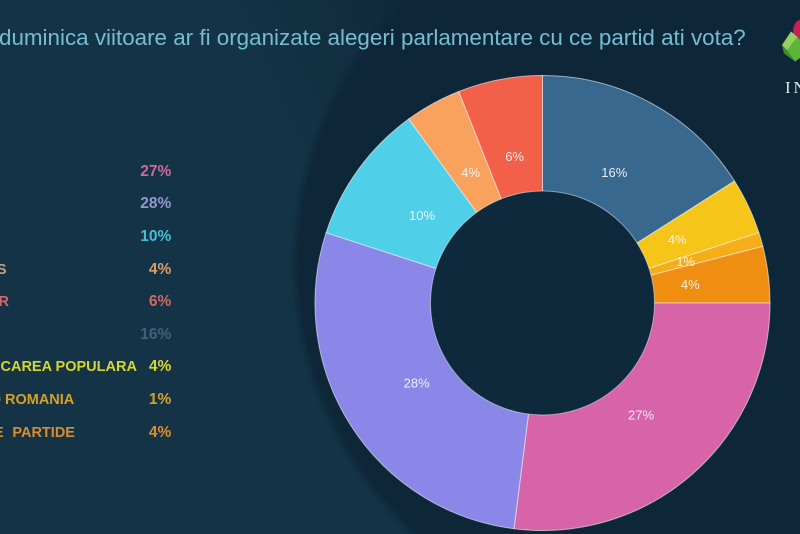  I want to click on svg-text: 16%, so click(614, 172).